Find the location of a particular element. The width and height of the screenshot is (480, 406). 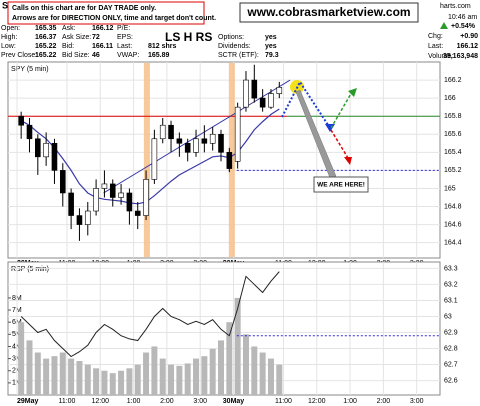

y2-tick-label: 63.1 is located at coordinates (451, 300).